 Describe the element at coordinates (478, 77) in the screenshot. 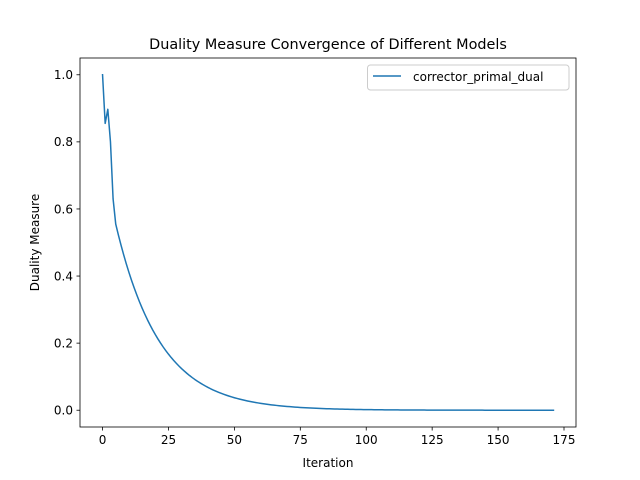

I see `legend-label-corrector-primal-dual: corrector_primal_dual` at that location.